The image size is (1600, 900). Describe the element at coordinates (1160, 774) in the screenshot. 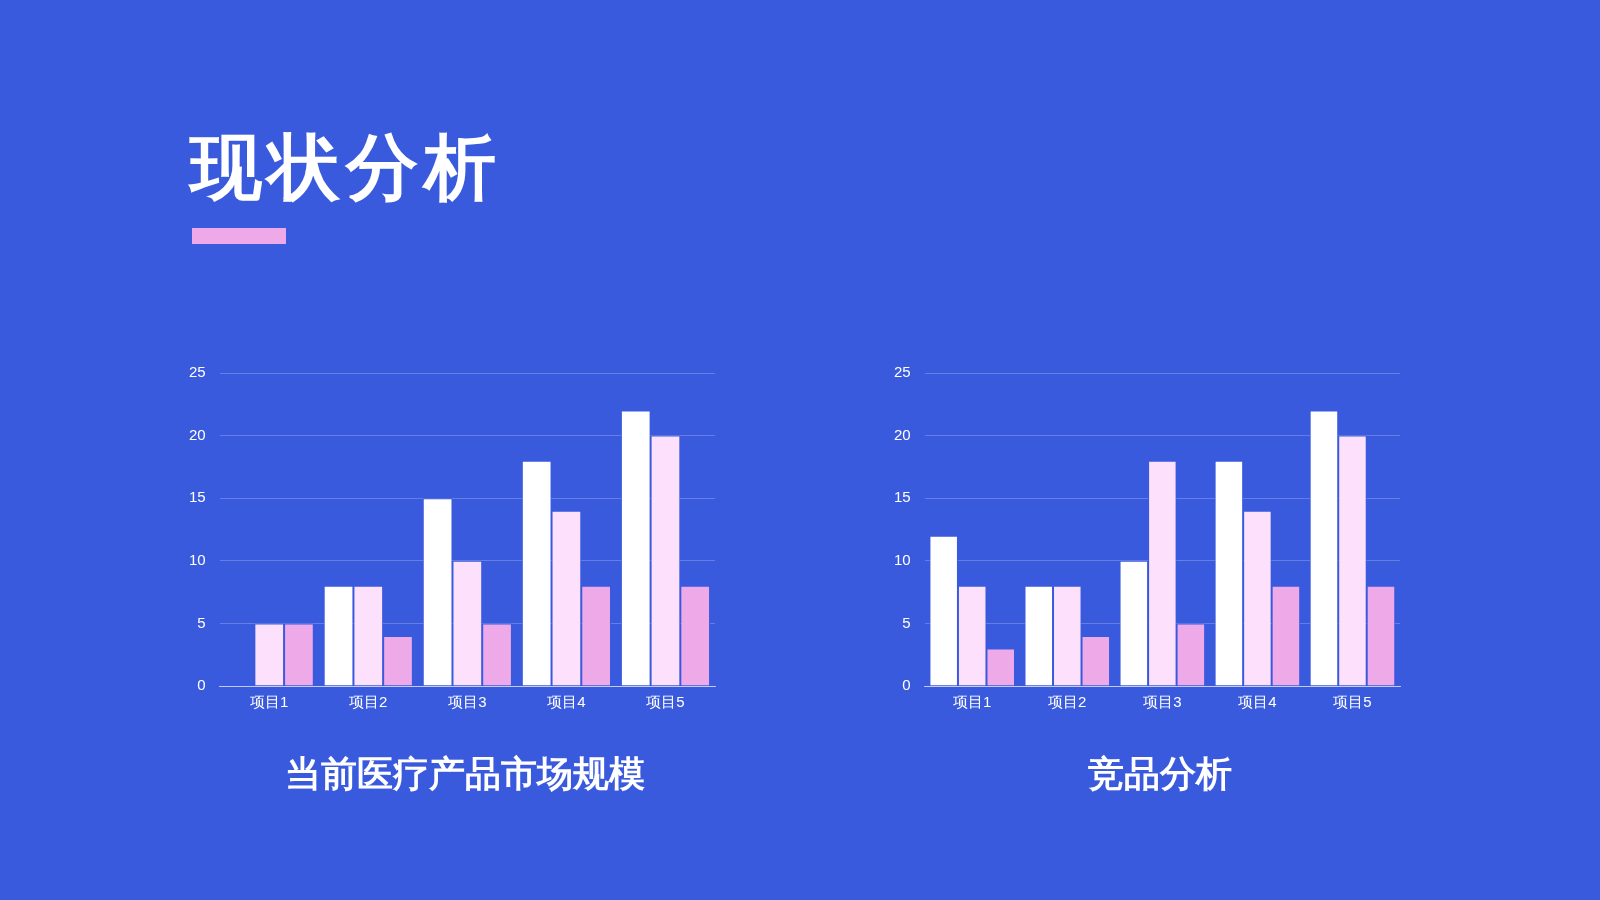

I see `text: 竞品分析` at that location.